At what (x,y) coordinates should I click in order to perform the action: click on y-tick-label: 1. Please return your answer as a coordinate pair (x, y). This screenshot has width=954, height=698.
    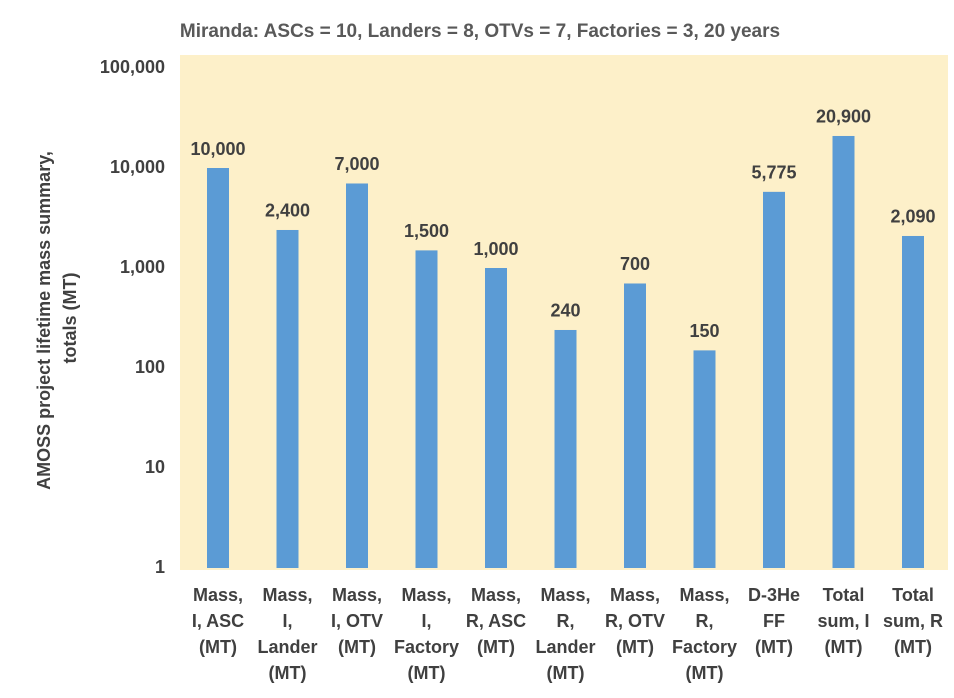
    Looking at the image, I should click on (160, 567).